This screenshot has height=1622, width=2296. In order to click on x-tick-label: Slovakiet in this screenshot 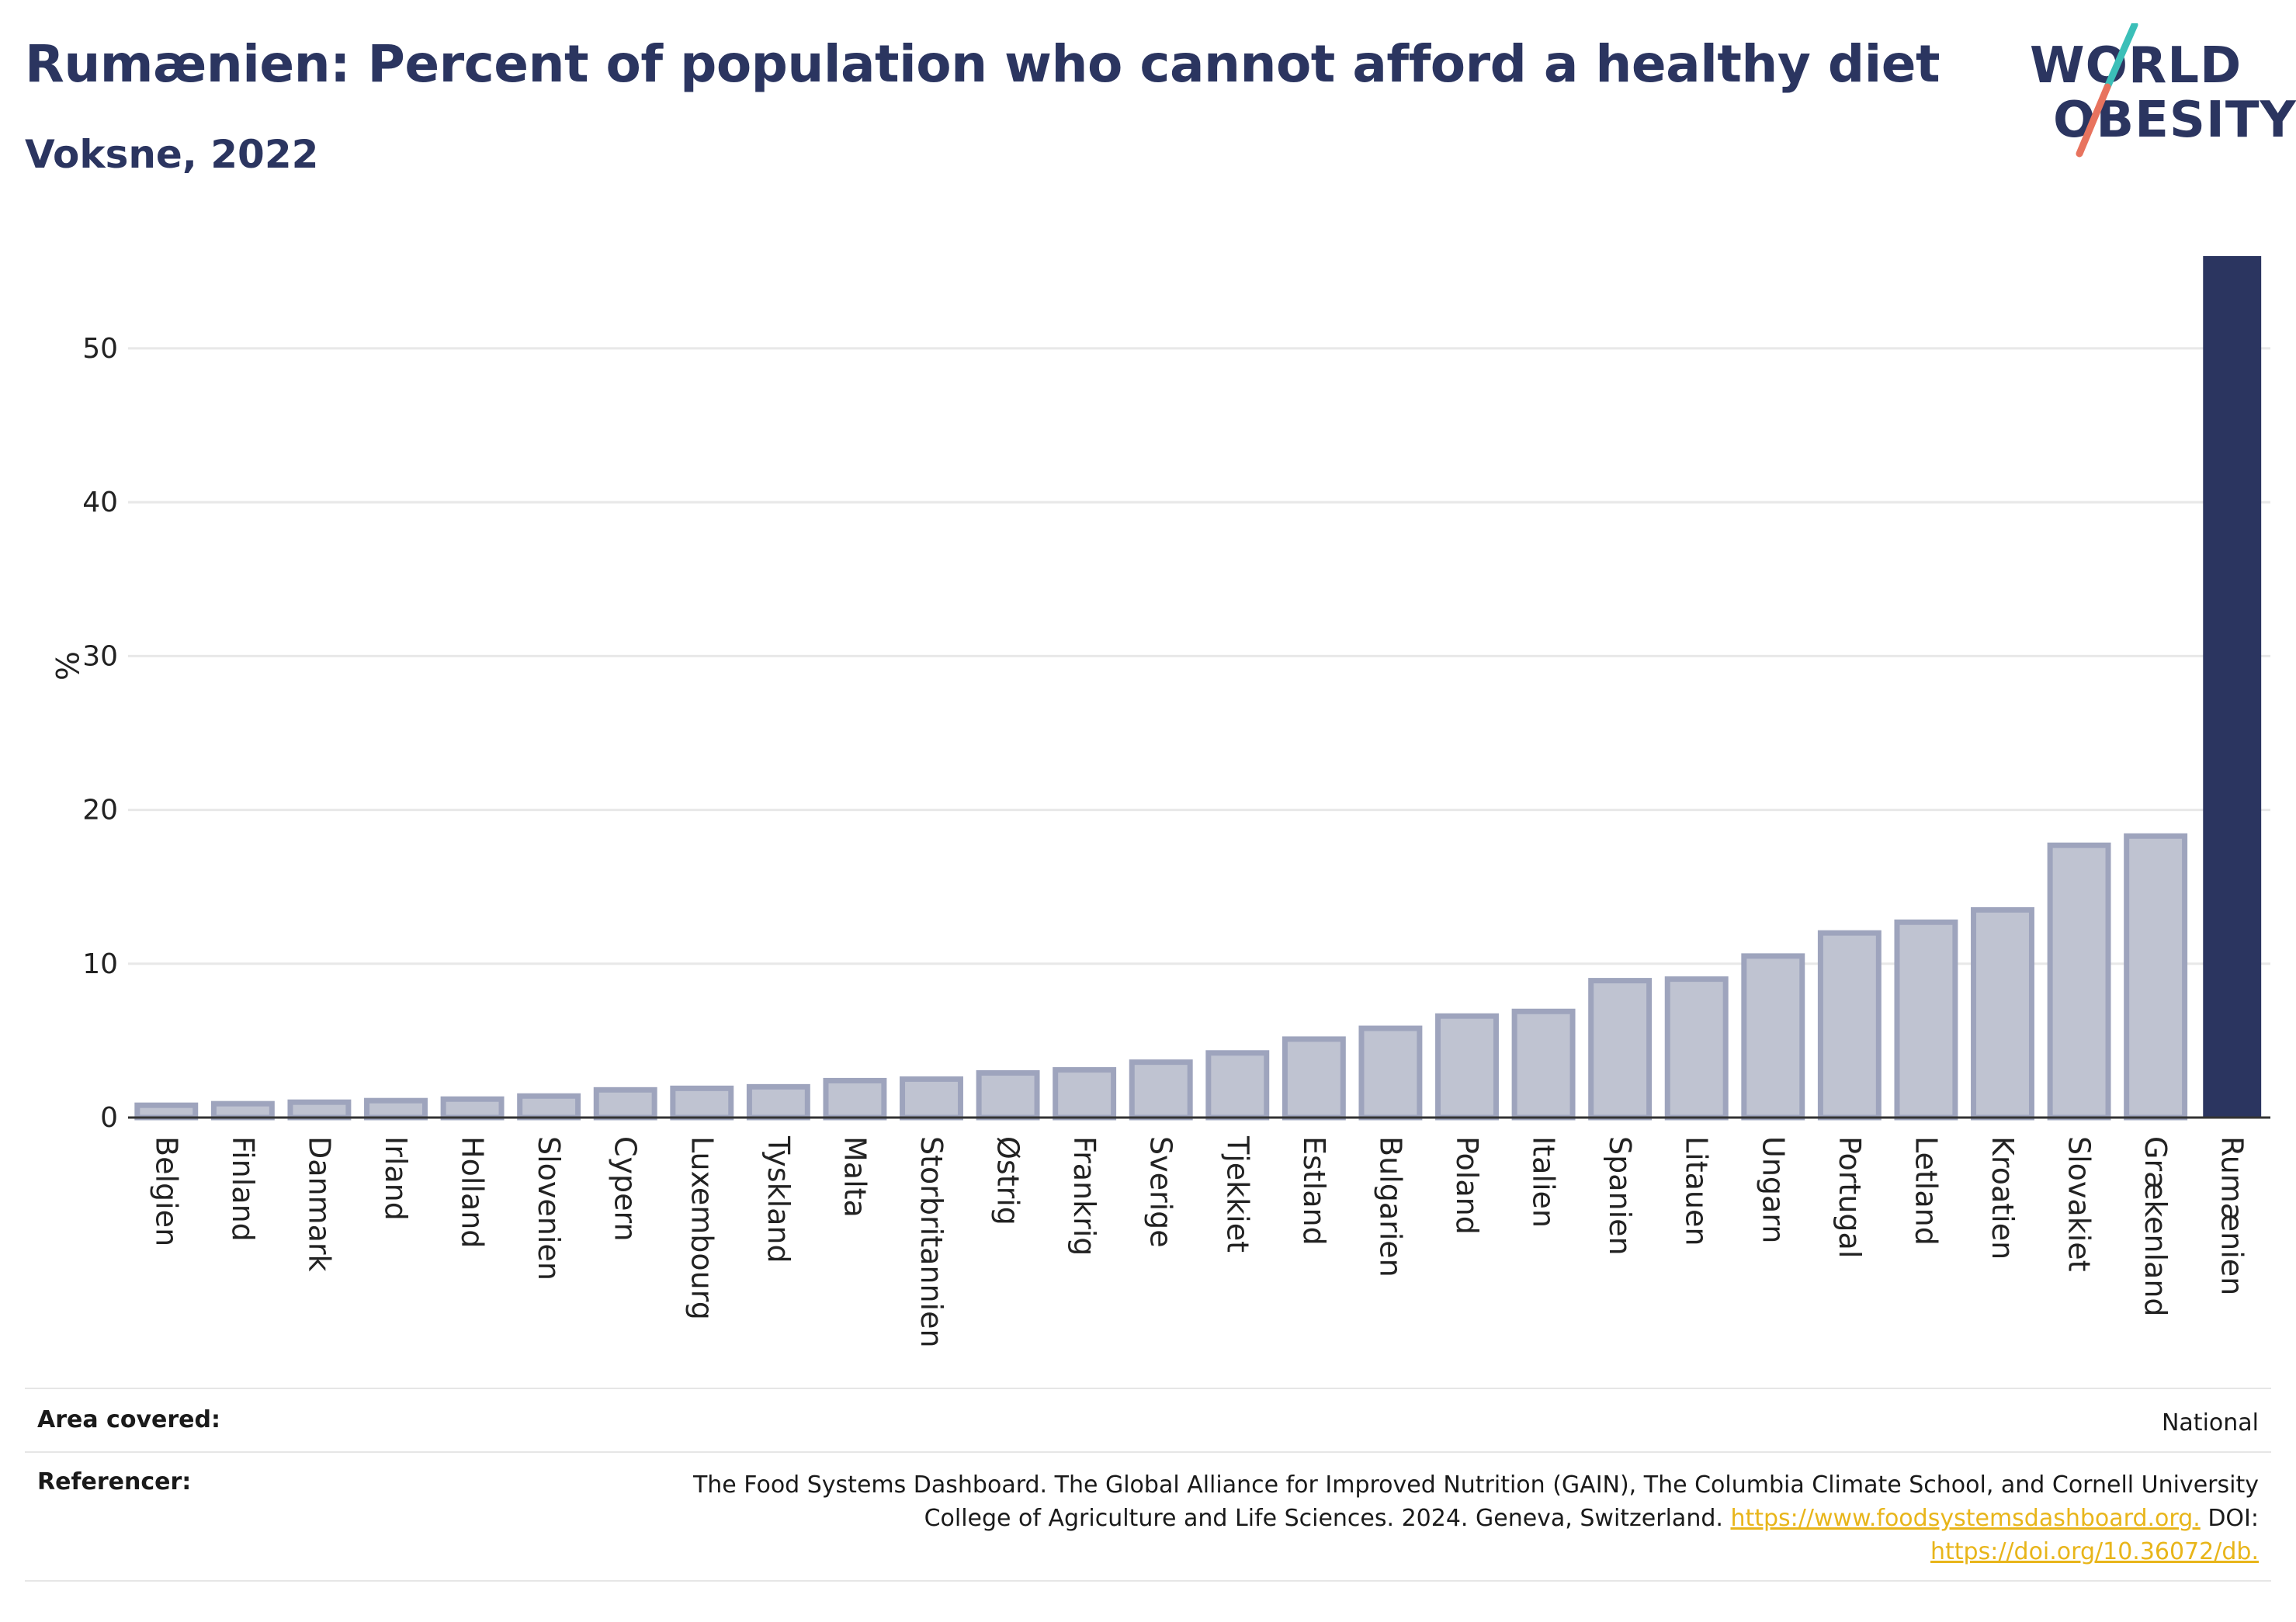, I will do `click(2079, 1204)`.